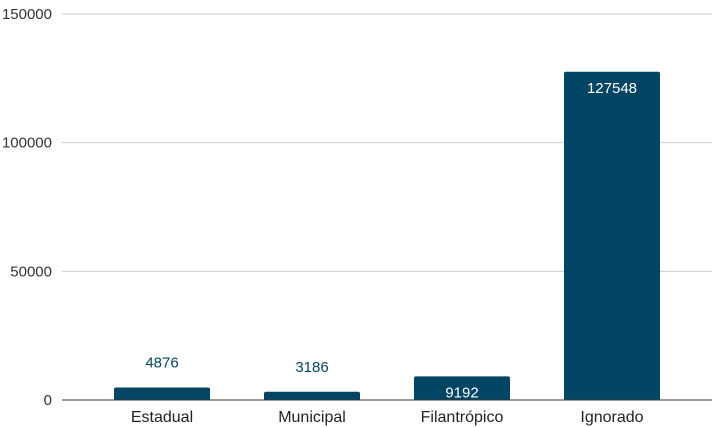 This screenshot has width=716, height=427. I want to click on y-tick-label: 50000, so click(31, 271).